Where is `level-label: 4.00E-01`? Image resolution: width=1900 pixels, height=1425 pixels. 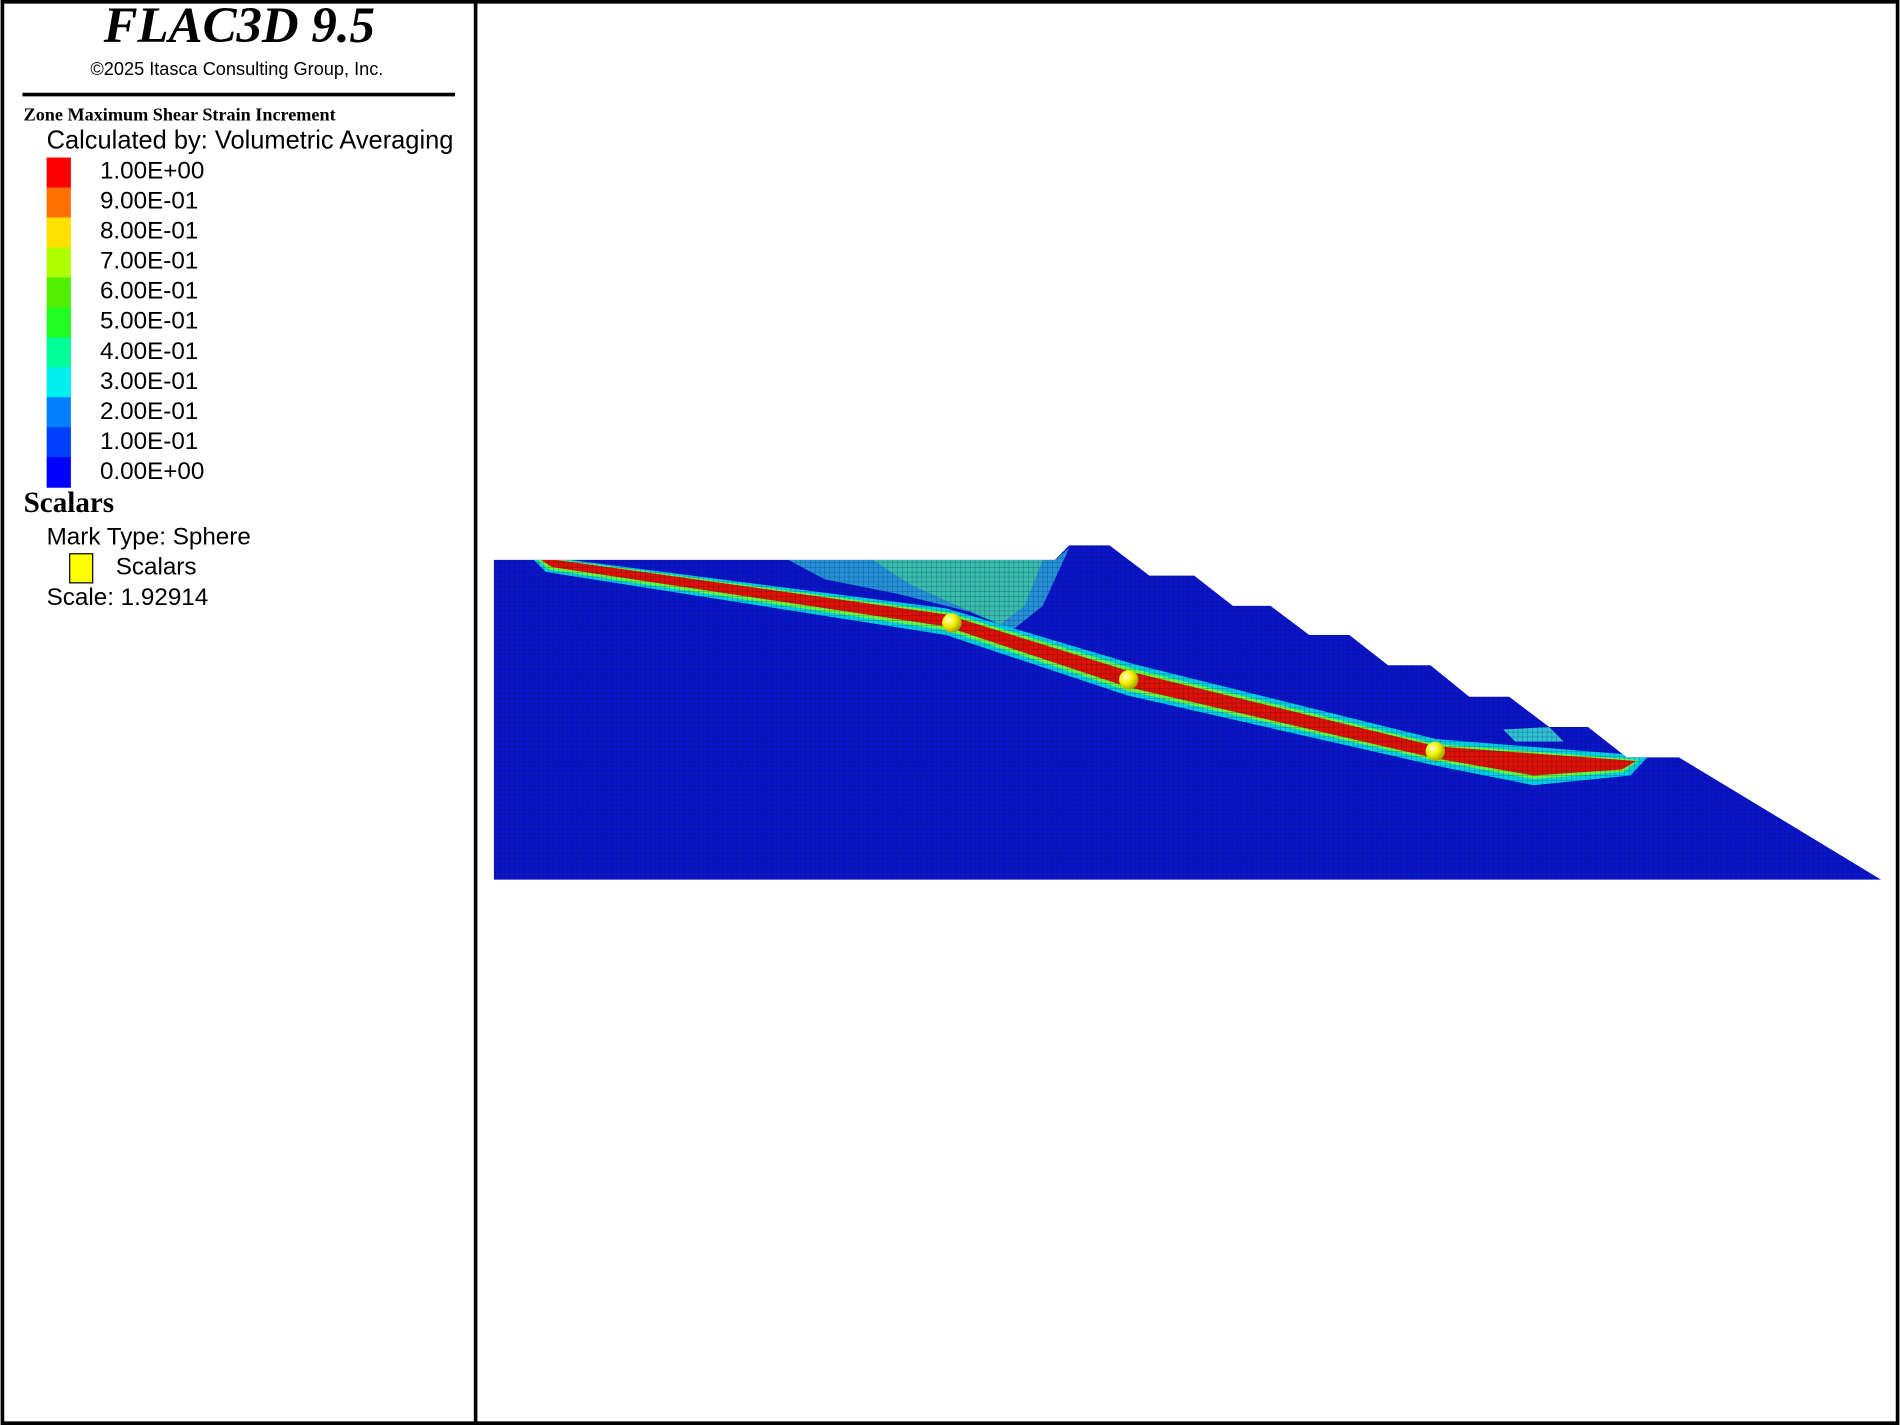
level-label: 4.00E-01 is located at coordinates (149, 351).